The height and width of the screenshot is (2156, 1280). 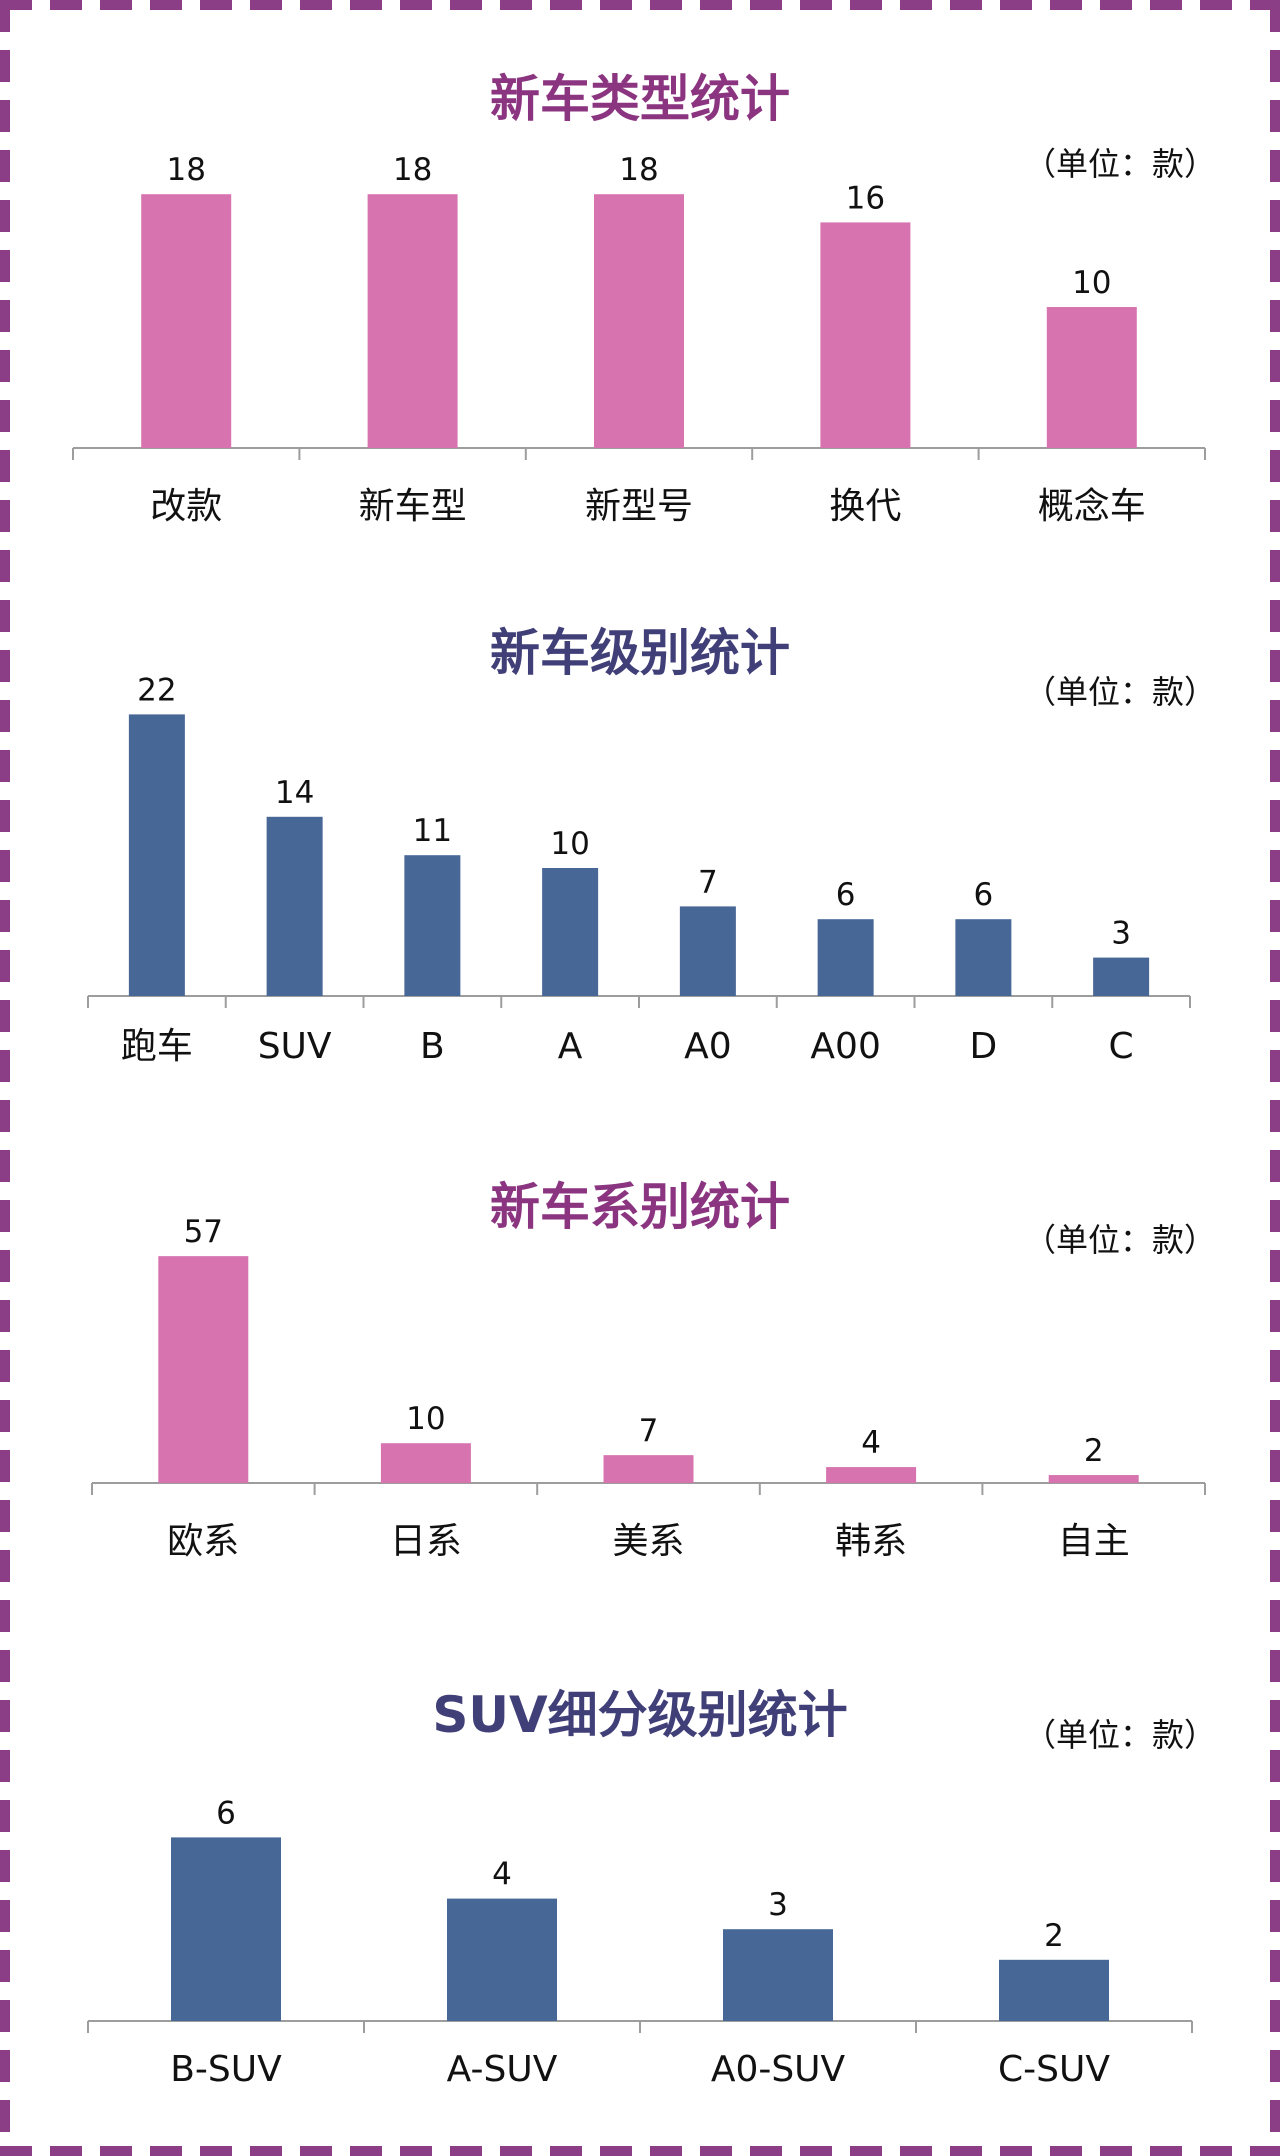 I want to click on category-label: 跑车, so click(x=157, y=1046).